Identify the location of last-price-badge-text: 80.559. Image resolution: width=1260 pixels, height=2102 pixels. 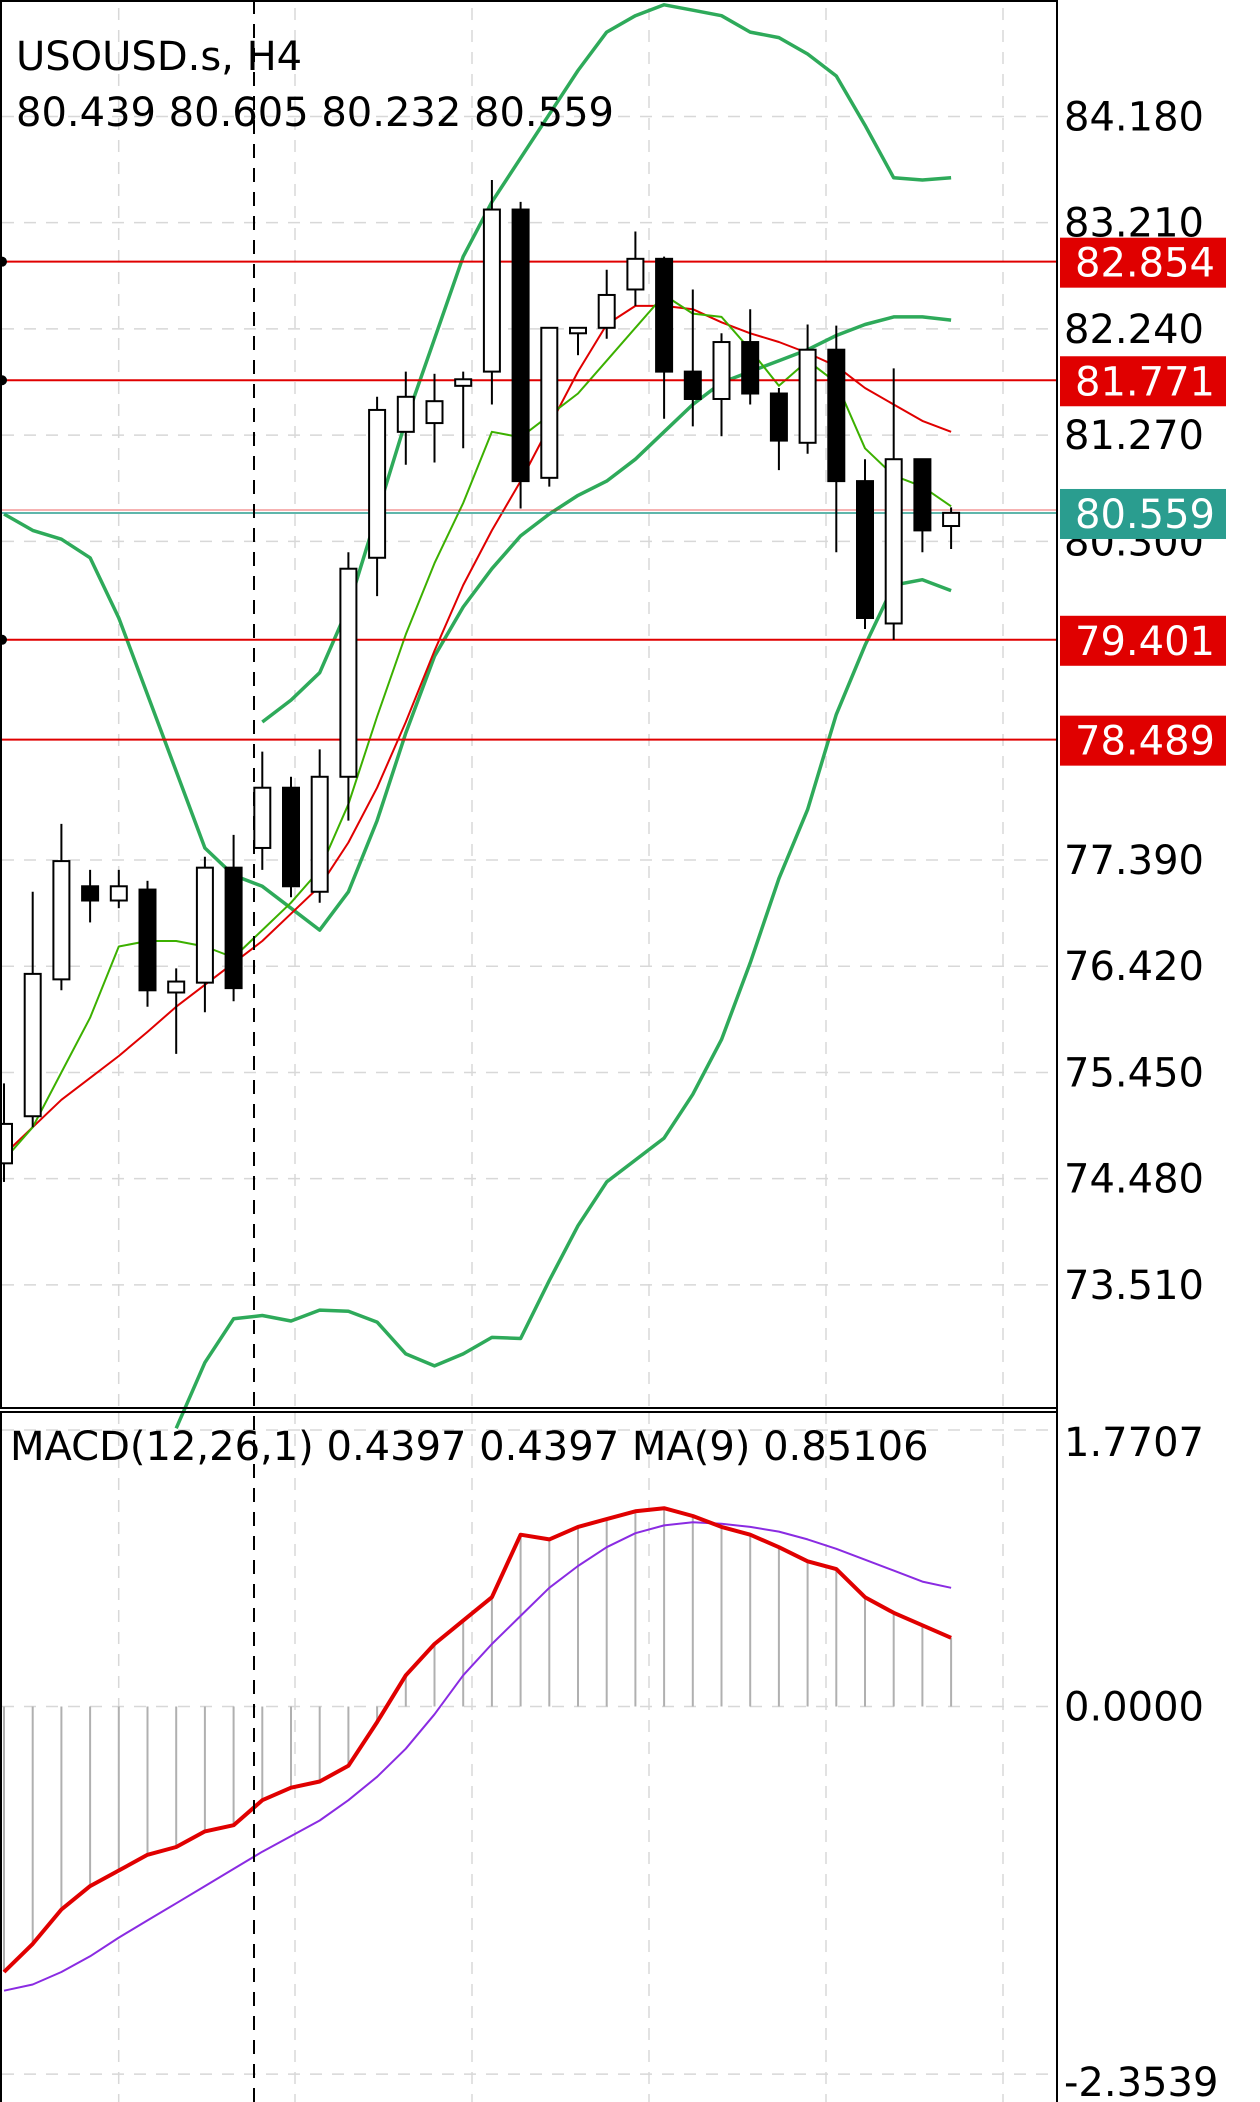
(1145, 515).